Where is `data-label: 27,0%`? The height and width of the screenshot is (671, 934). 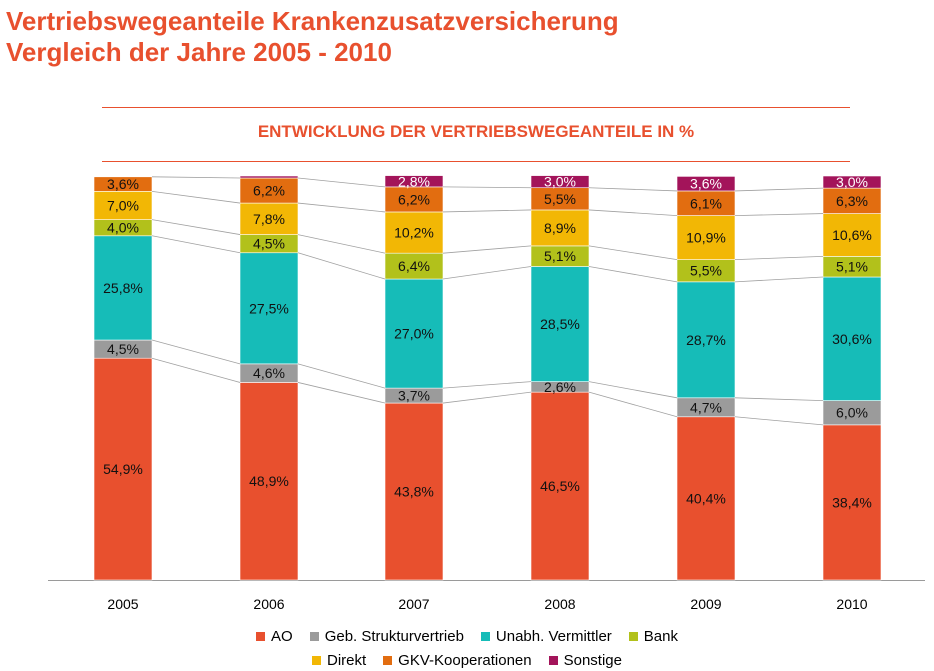
data-label: 27,0% is located at coordinates (414, 334).